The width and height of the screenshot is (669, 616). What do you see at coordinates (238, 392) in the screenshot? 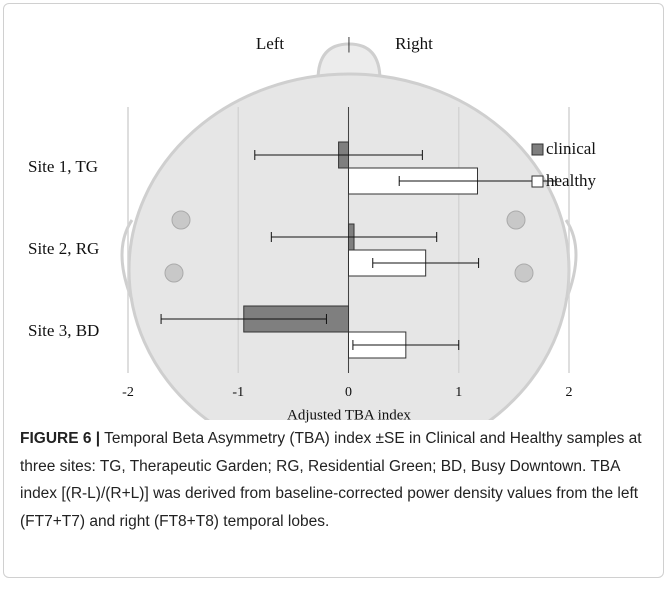
I see `x-tick-label: -1` at bounding box center [238, 392].